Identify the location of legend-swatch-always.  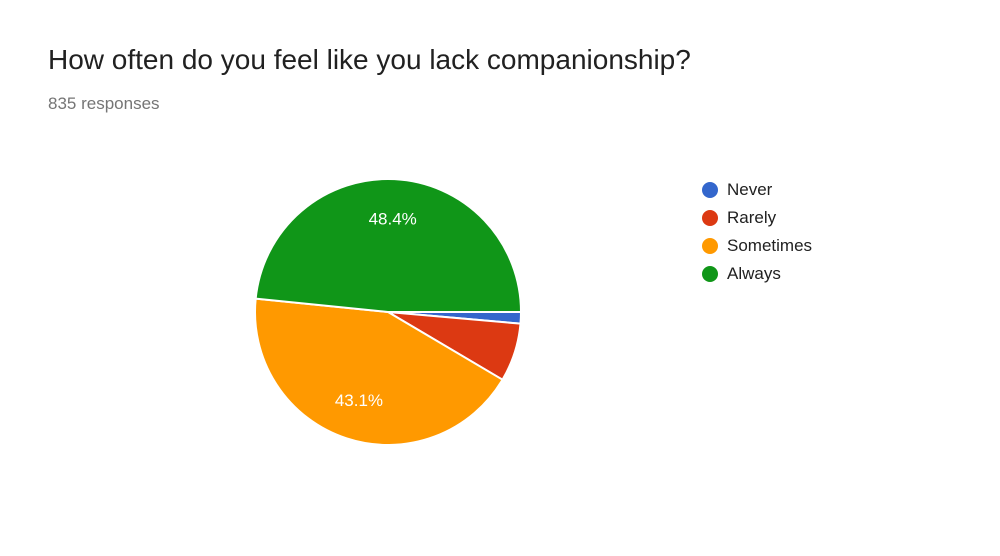
(710, 274).